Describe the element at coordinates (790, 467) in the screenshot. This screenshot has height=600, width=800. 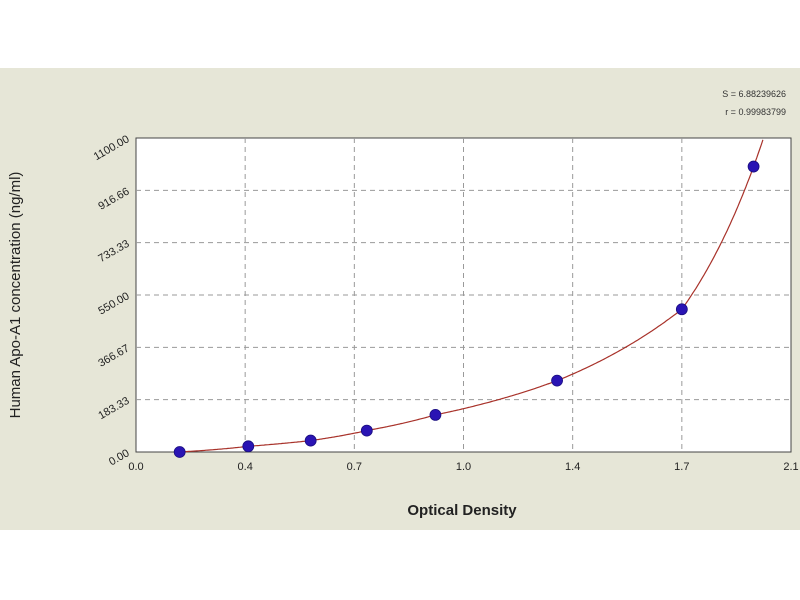
I see `x-tick-label: 2.1` at that location.